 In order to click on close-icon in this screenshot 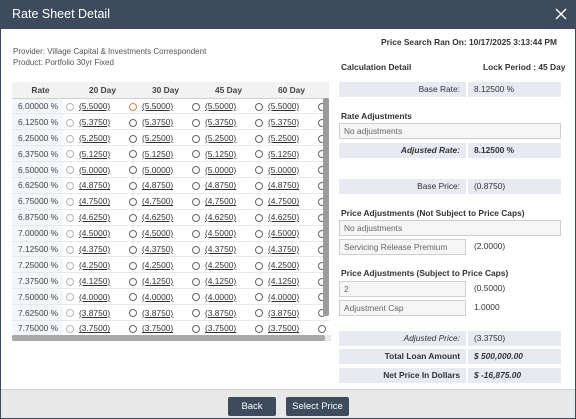, I will do `click(561, 14)`.